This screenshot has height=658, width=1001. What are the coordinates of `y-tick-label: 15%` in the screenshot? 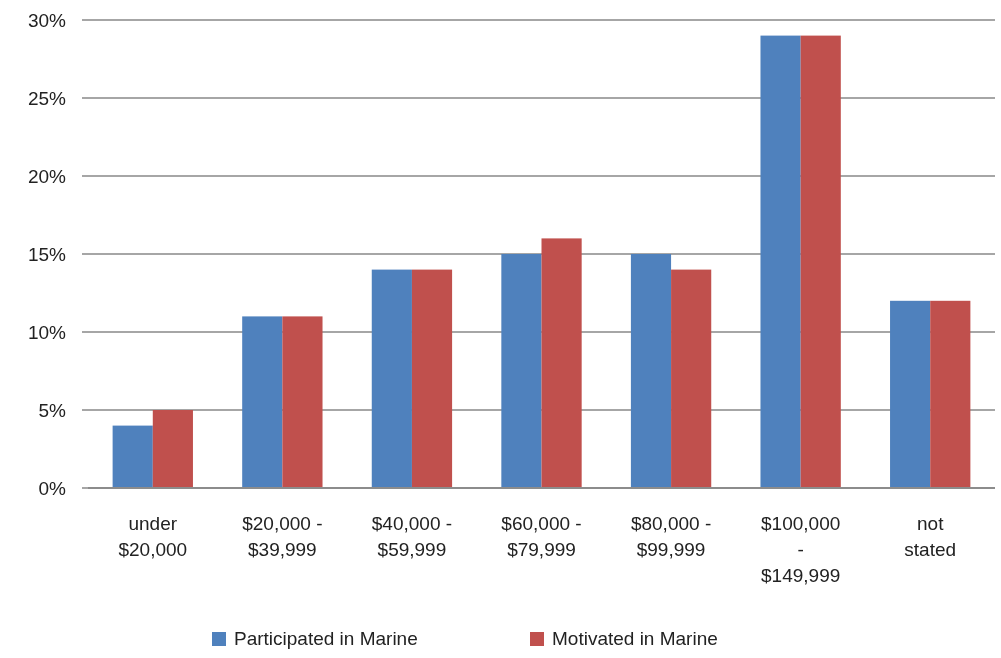 It's located at (47, 254).